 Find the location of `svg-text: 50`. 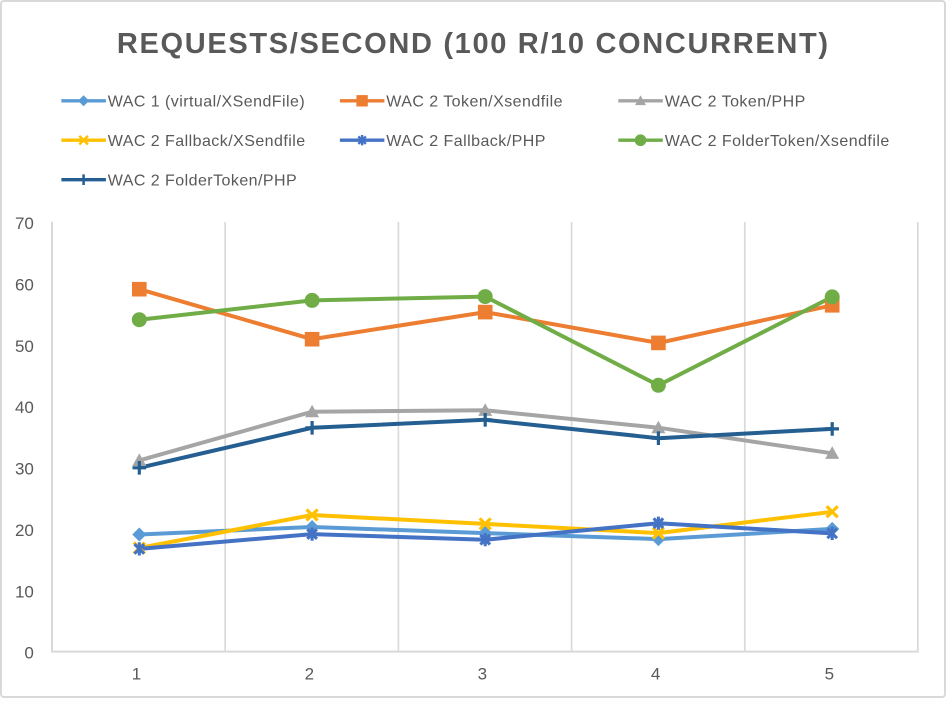

svg-text: 50 is located at coordinates (24, 346).